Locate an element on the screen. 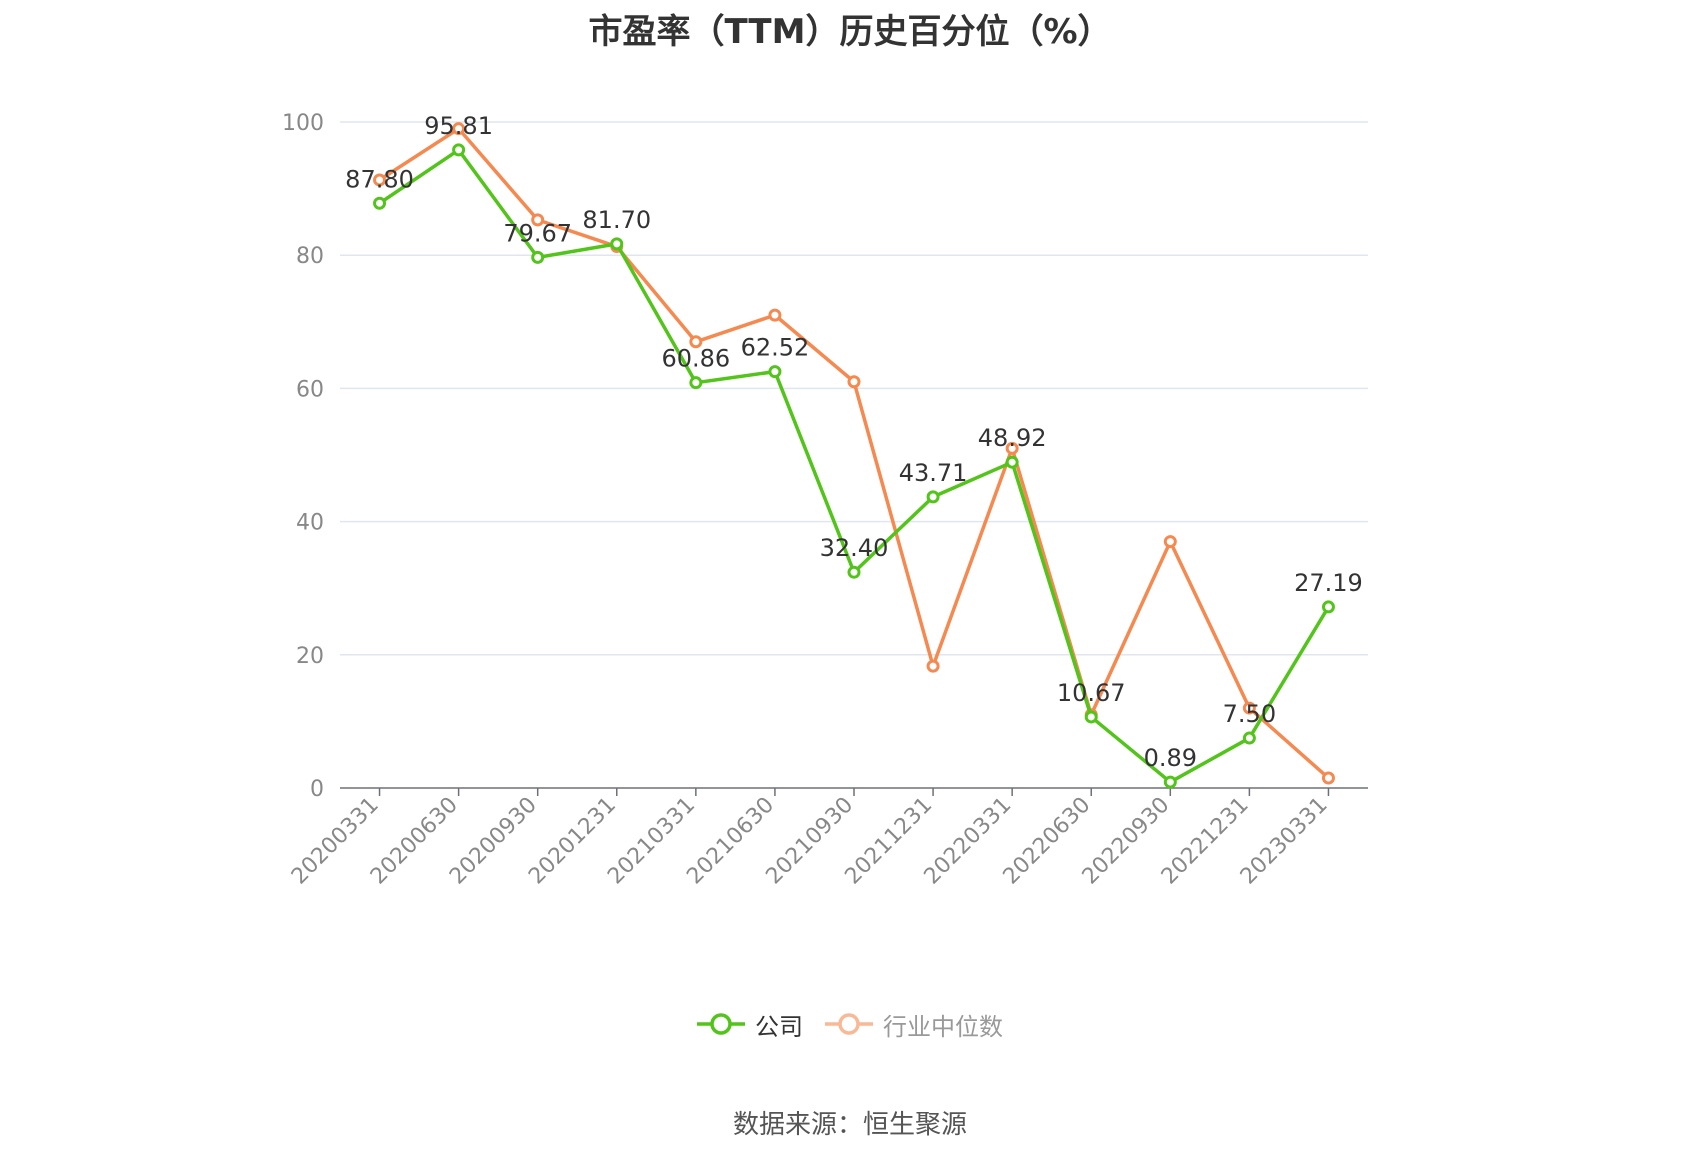 The image size is (1700, 1150). company-data-label: 87.80 is located at coordinates (379, 179).